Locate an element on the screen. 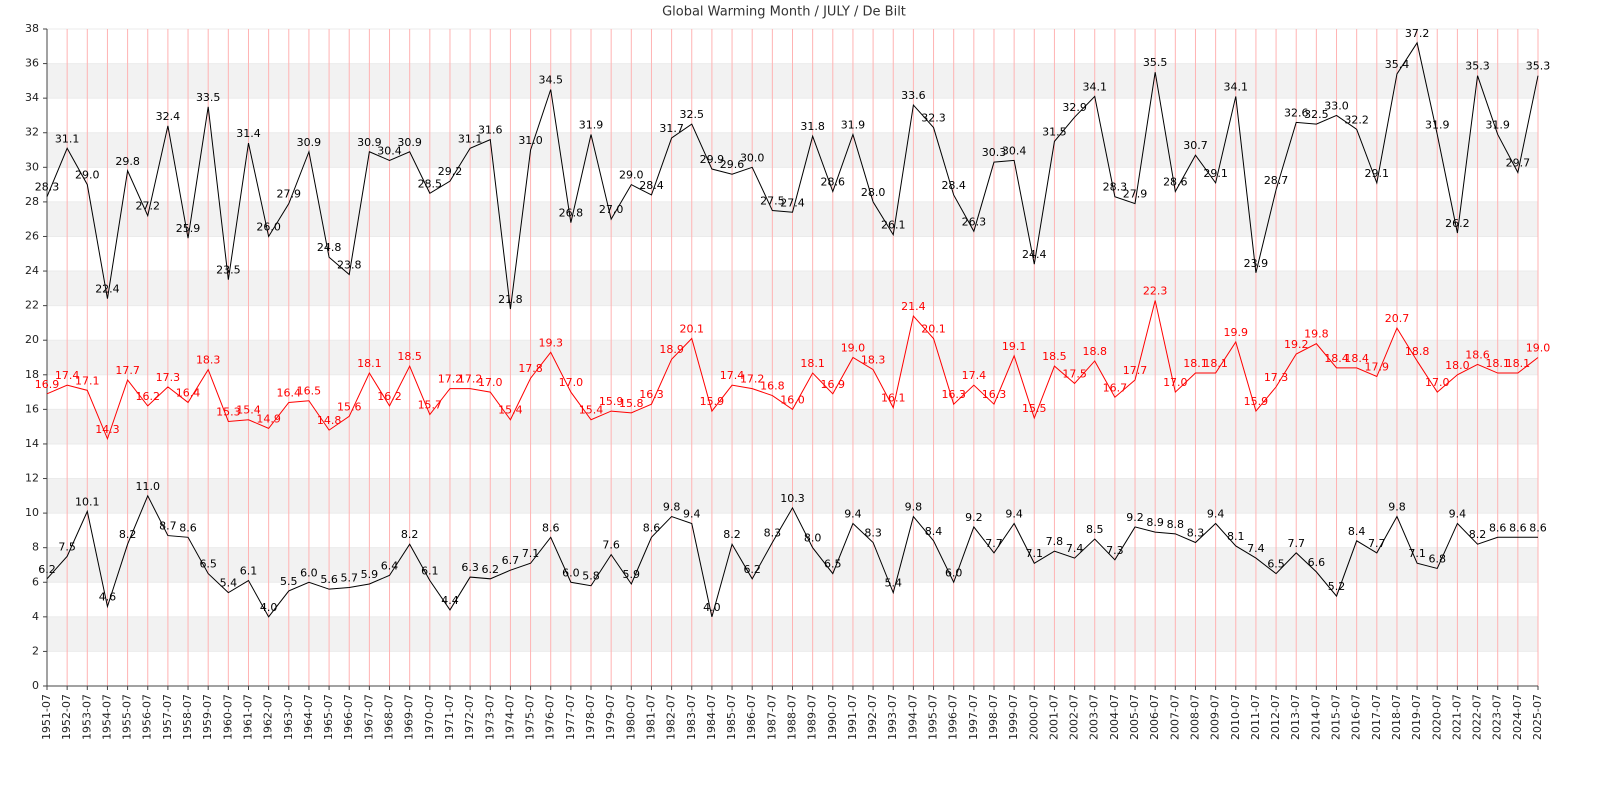 The width and height of the screenshot is (1600, 800). x-tick-label: 1995-07 is located at coordinates (933, 717).